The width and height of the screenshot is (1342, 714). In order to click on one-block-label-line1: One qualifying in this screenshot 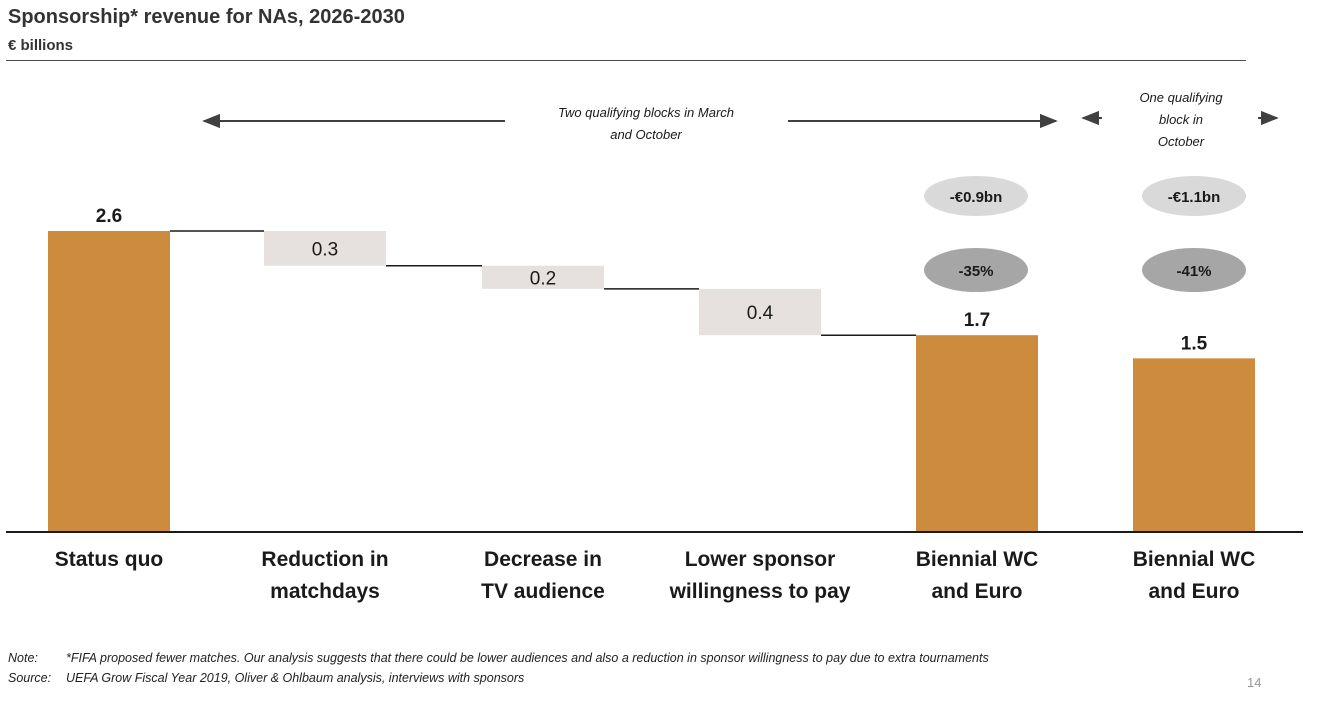, I will do `click(1181, 97)`.